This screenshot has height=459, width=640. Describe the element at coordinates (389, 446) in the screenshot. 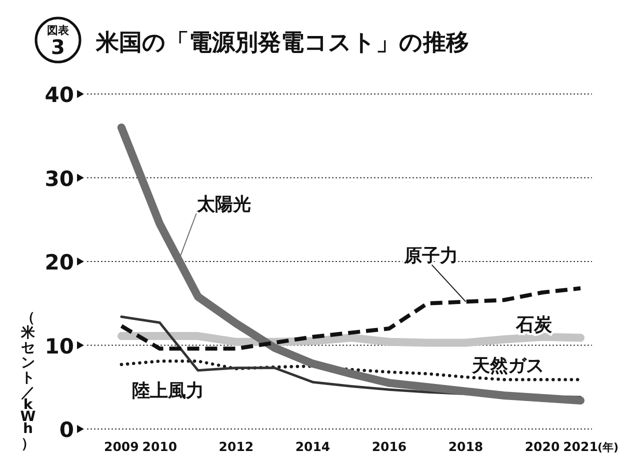

I see `x-tick-label: 2016` at that location.